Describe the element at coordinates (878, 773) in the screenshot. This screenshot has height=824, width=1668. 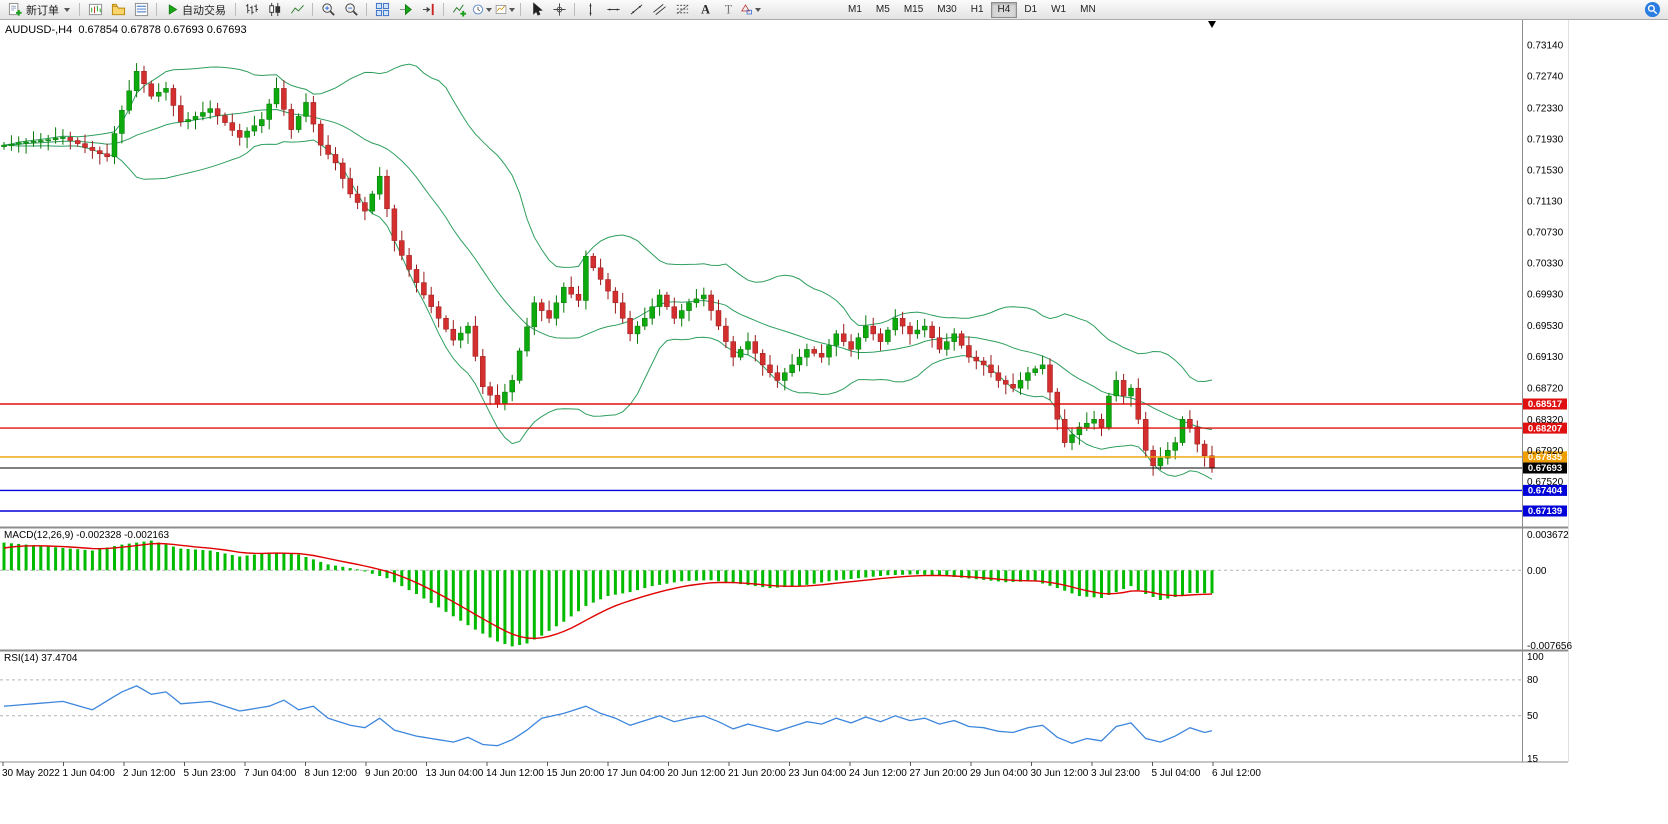
I see `time-axis-label: 24 Jun 12:00` at that location.